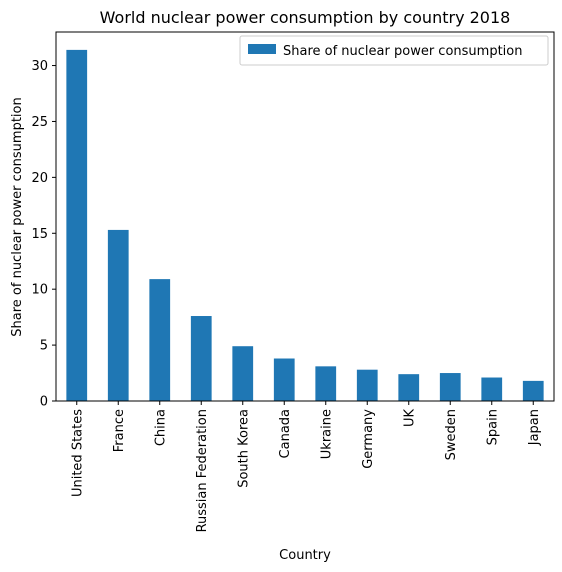 The width and height of the screenshot is (562, 572). I want to click on y-tick-label: 5, so click(44, 346).